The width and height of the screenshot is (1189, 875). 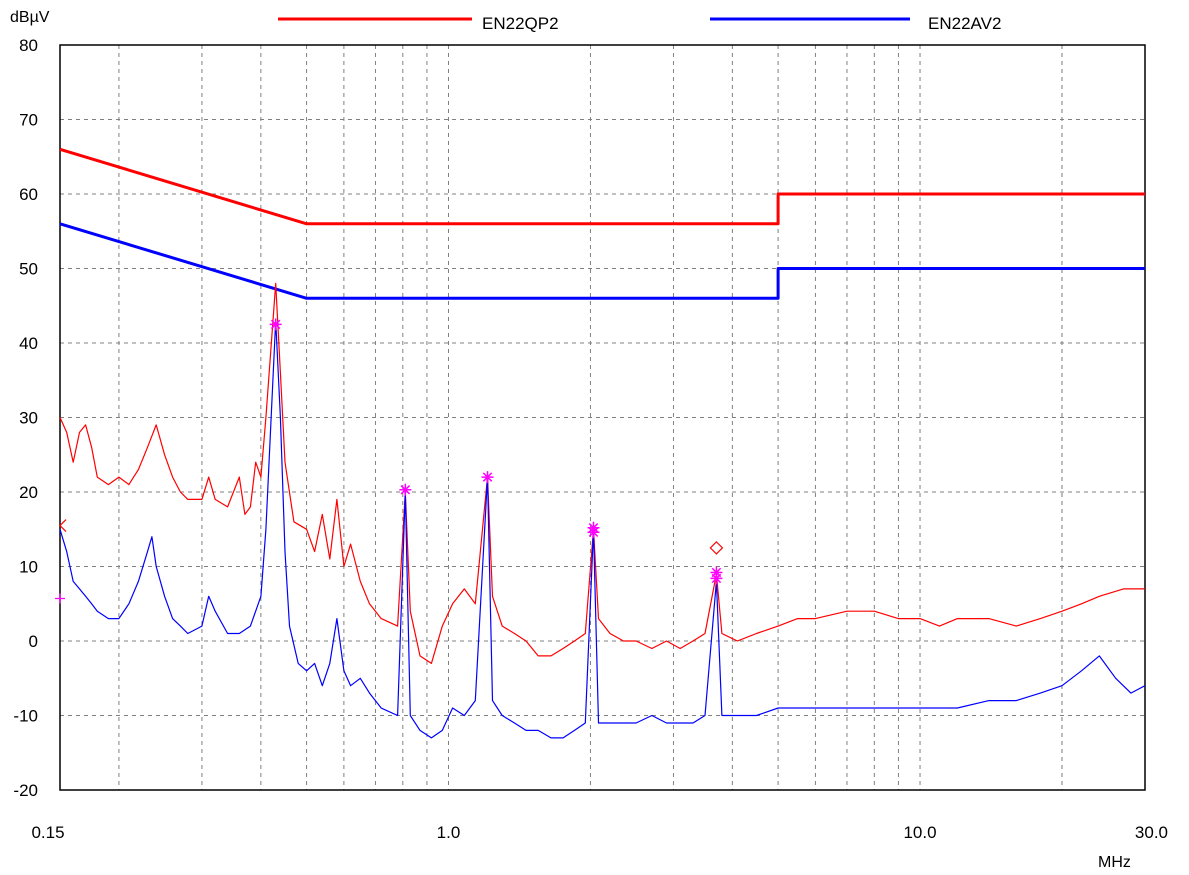 I want to click on y-tick-label: 0, so click(x=33, y=641).